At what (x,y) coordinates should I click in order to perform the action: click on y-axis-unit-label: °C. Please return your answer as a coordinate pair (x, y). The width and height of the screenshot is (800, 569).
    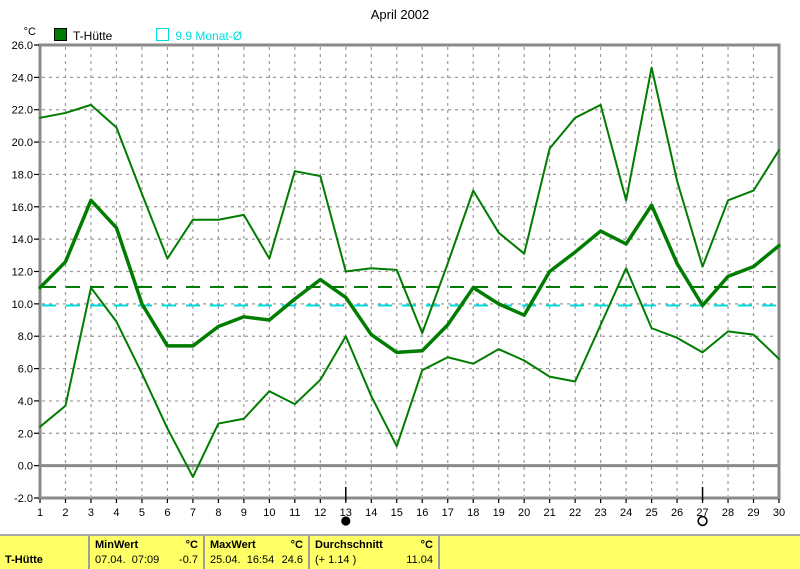
    Looking at the image, I should click on (29, 32).